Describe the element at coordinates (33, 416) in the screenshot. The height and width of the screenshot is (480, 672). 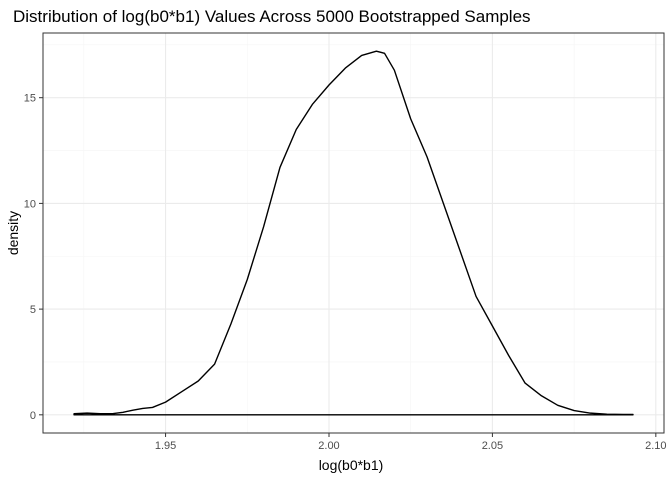
I see `y-tick-label: 0` at that location.